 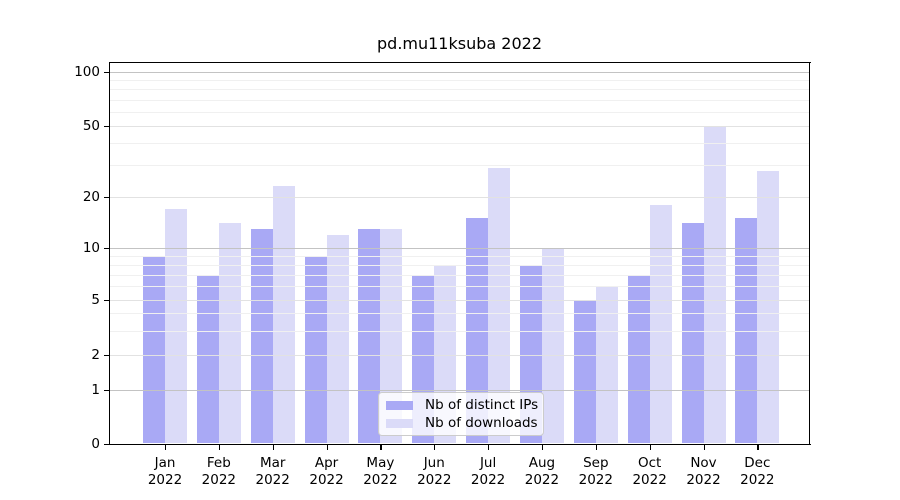 What do you see at coordinates (261, 336) in the screenshot?
I see `bar-distinct-ips-mar` at bounding box center [261, 336].